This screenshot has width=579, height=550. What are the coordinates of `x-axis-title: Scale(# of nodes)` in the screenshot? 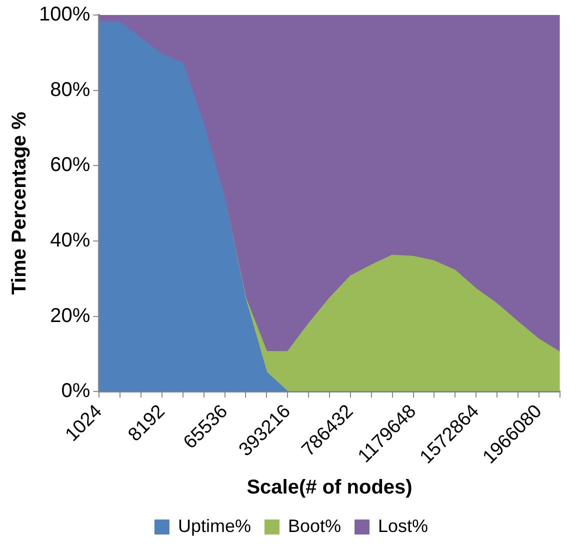 It's located at (329, 487).